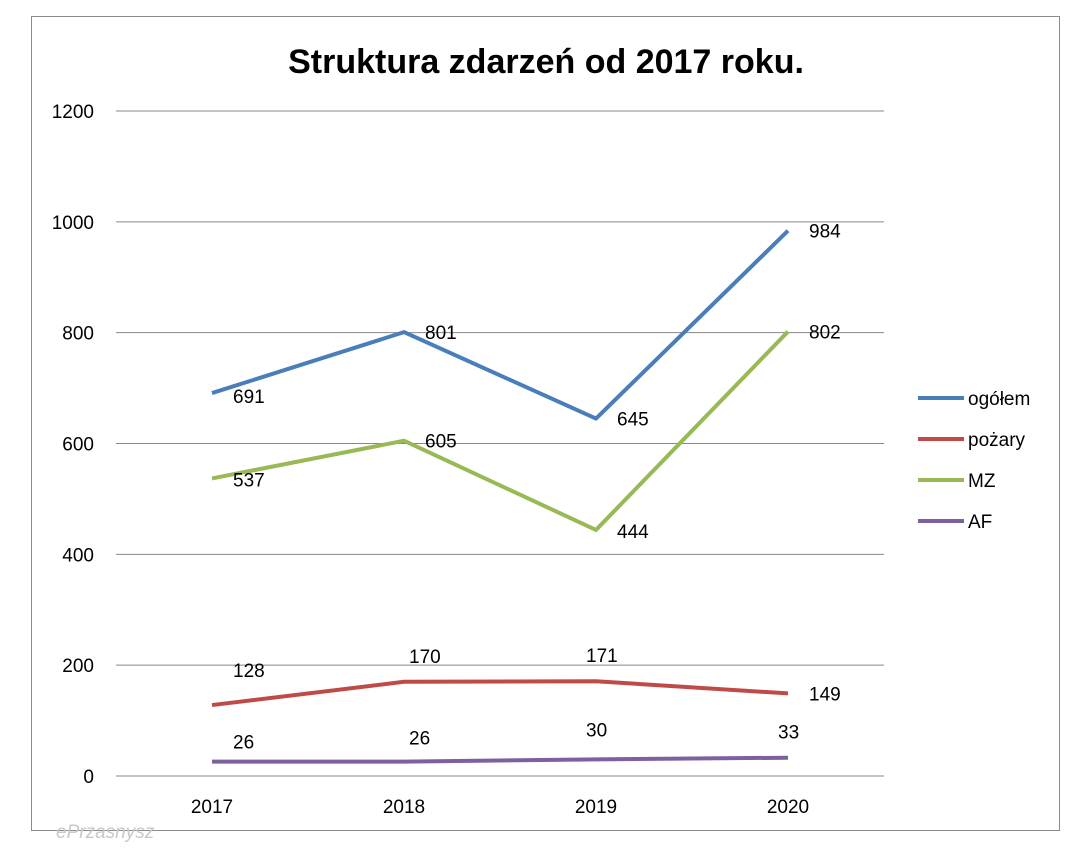 The image size is (1092, 859). What do you see at coordinates (788, 807) in the screenshot?
I see `x-tick-label: 2020` at bounding box center [788, 807].